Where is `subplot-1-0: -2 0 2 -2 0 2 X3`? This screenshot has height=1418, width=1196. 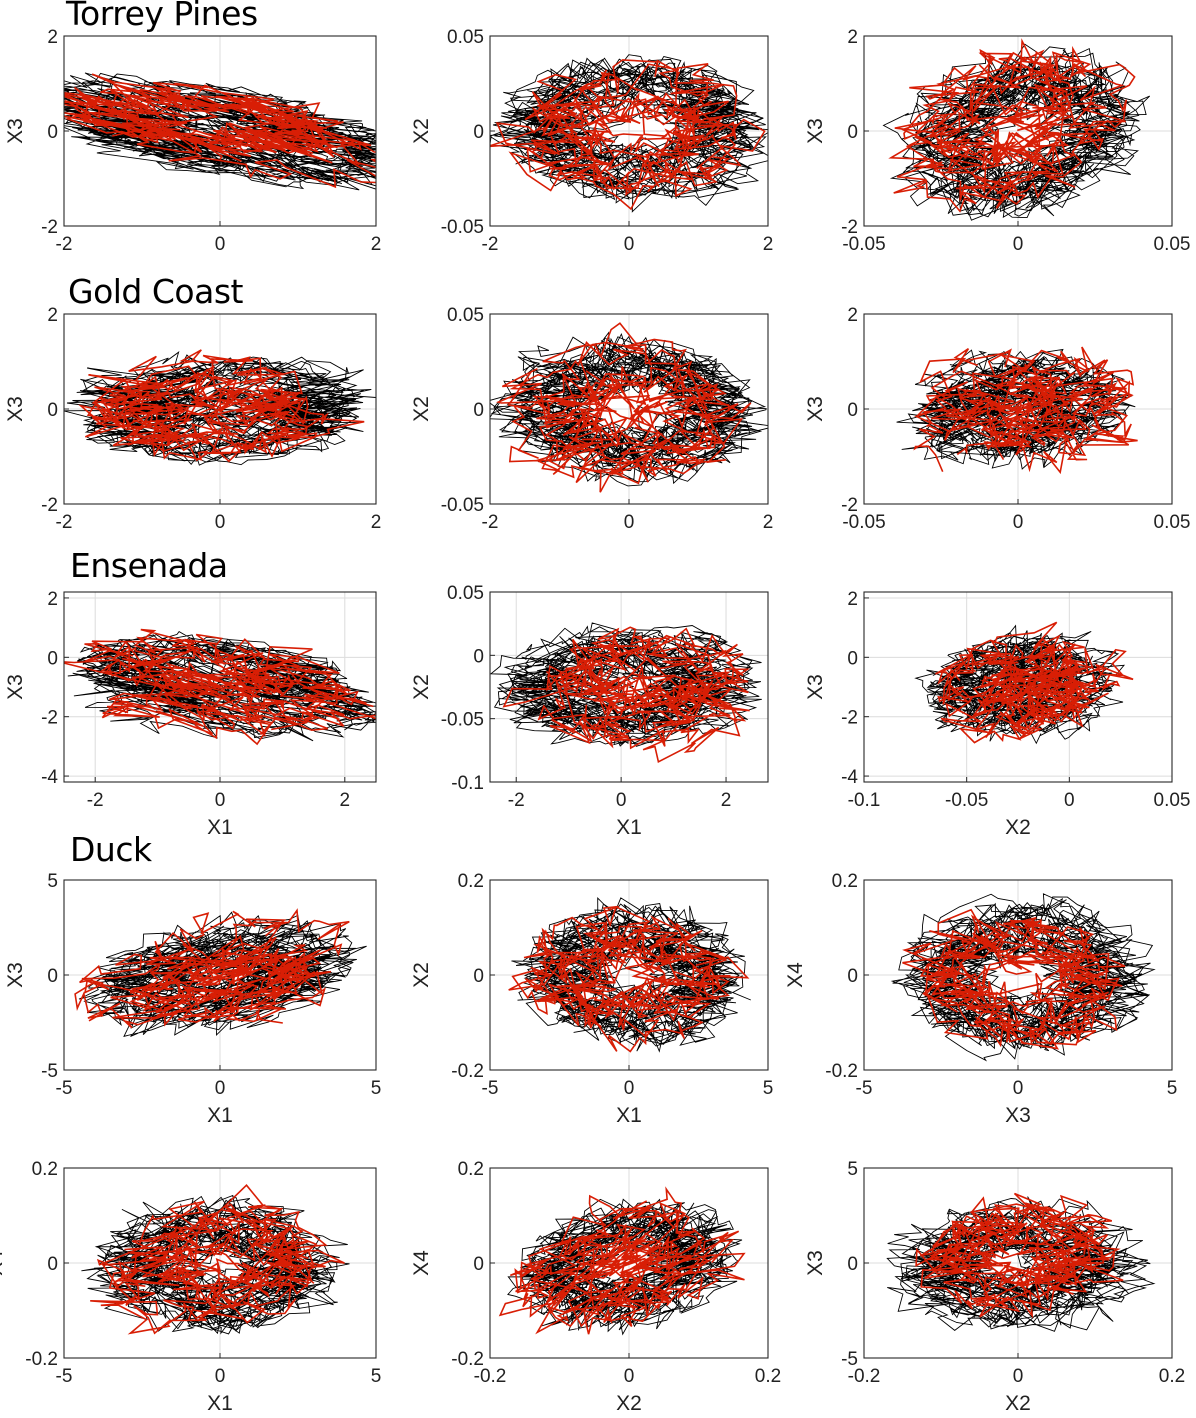
subplot-1-0: -2 0 2 -2 0 2 X3 is located at coordinates (192, 419).